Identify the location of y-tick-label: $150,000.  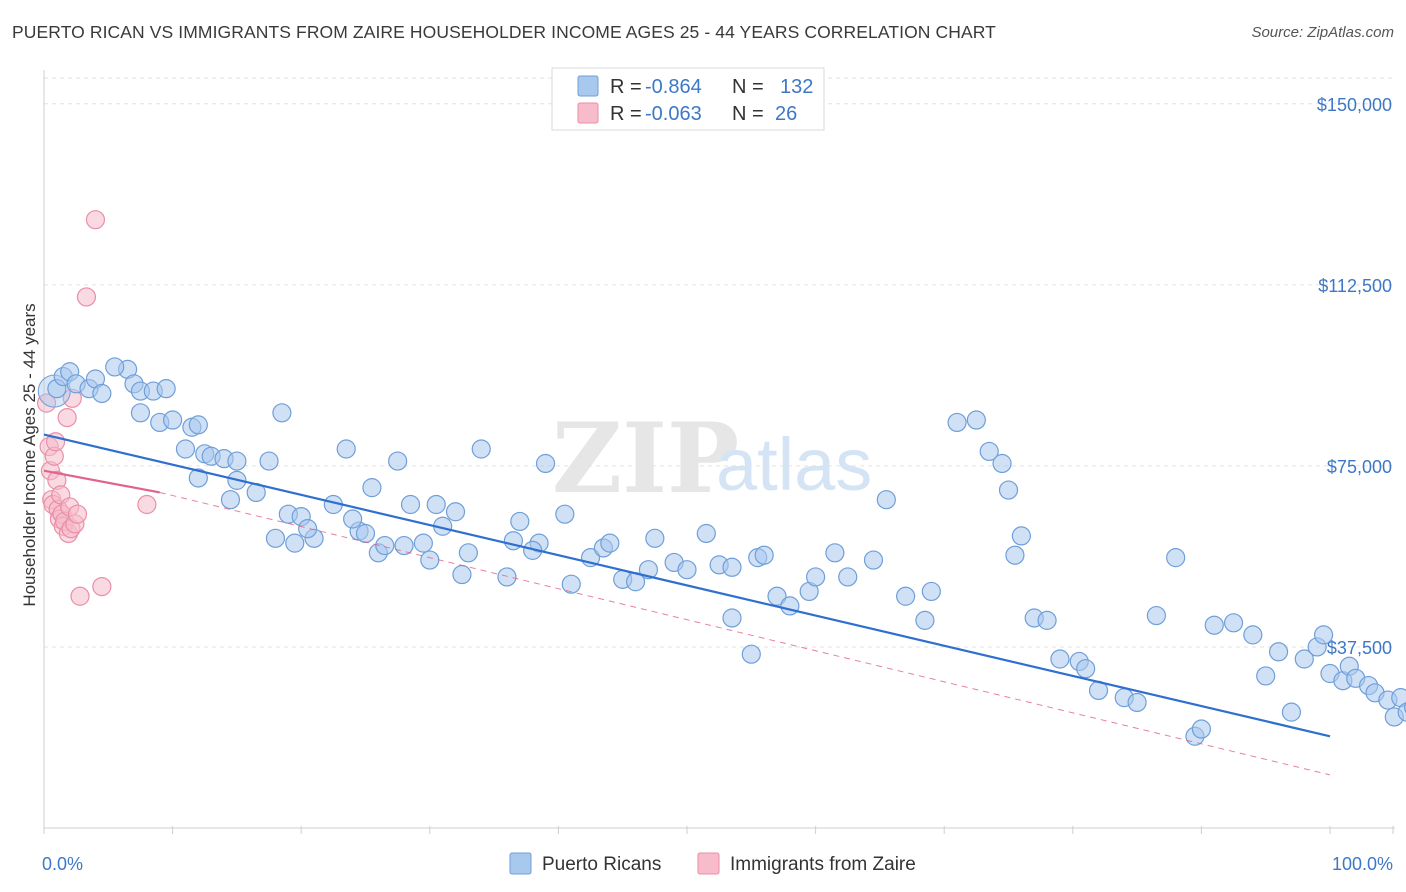
(1354, 105).